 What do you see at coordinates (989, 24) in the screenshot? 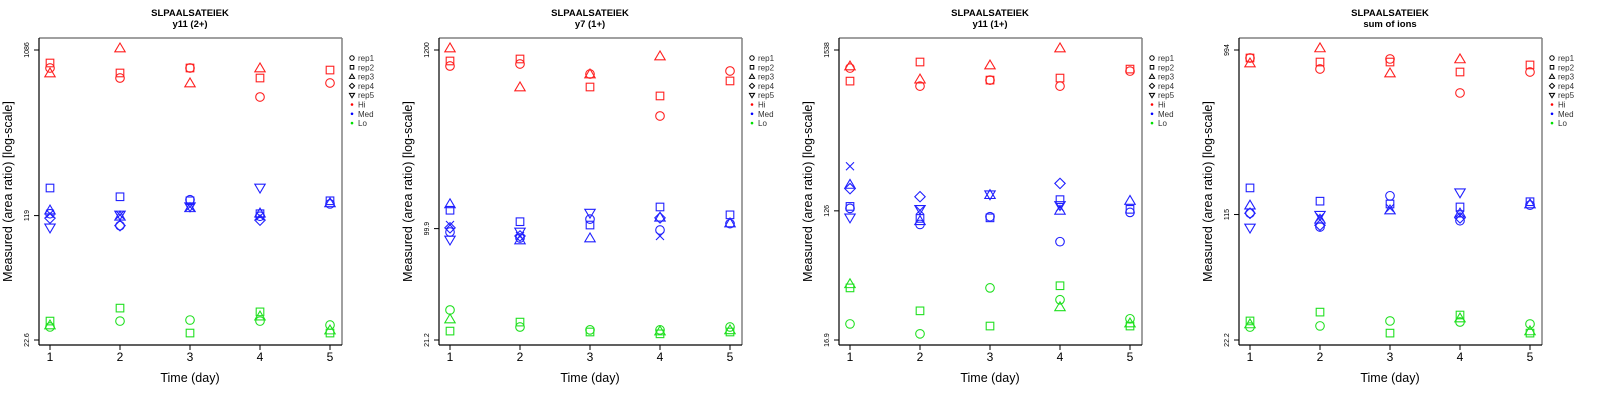
I see `chart-subtitle: y11 (1+)` at bounding box center [989, 24].